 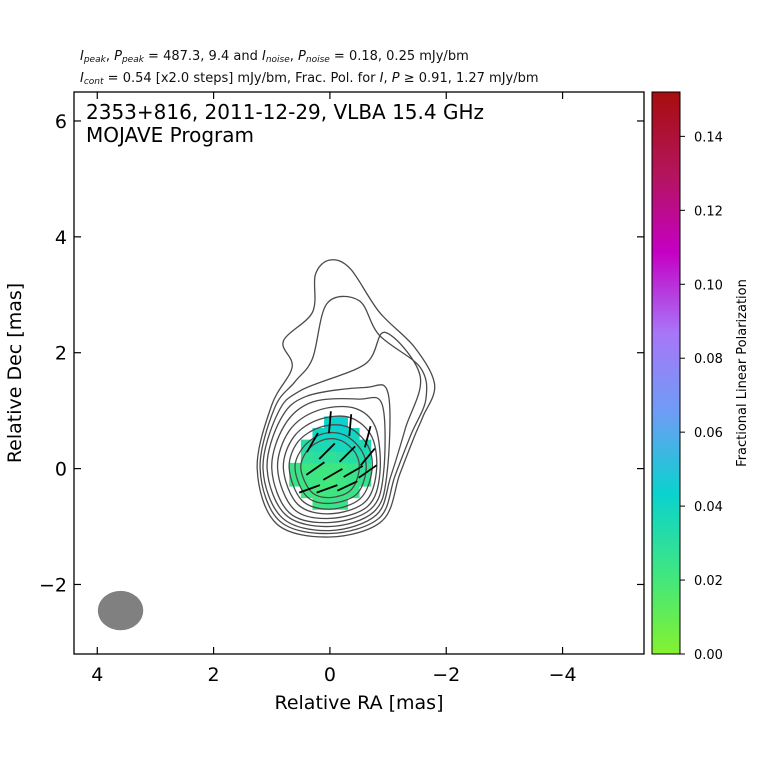 What do you see at coordinates (563, 675) in the screenshot?
I see `x-tick-label: −4` at bounding box center [563, 675].